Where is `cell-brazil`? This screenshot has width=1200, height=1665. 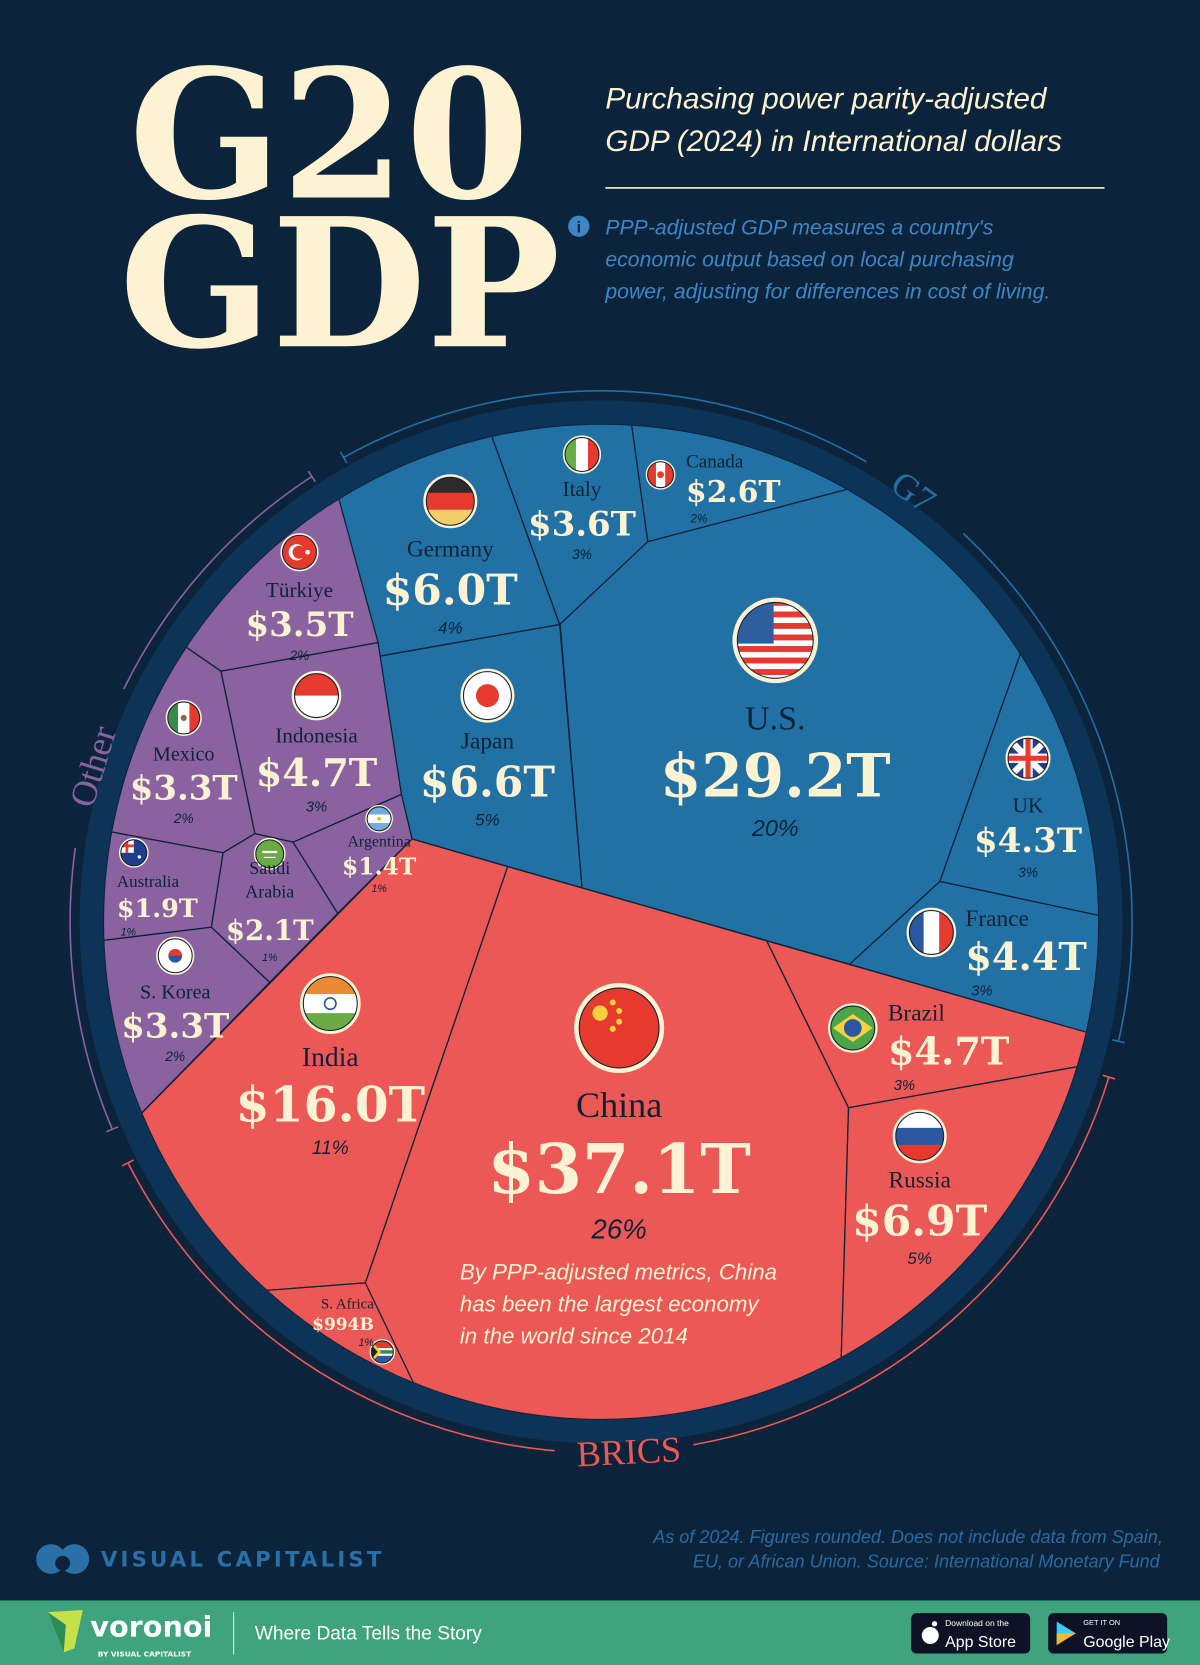
cell-brazil is located at coordinates (932, 1024).